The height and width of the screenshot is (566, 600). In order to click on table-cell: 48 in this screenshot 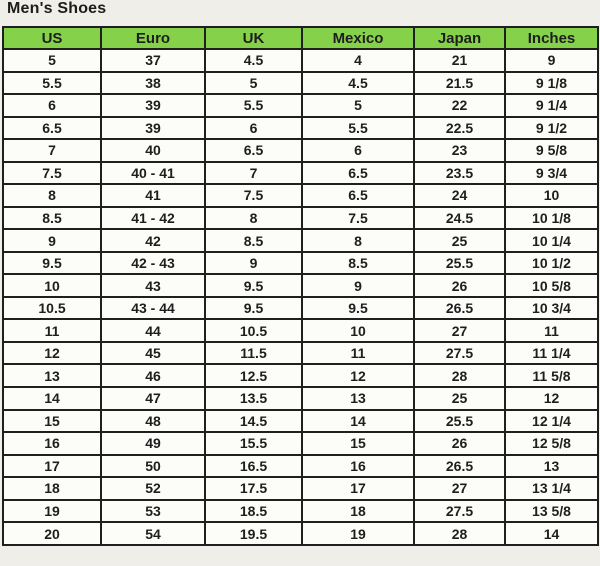, I will do `click(153, 421)`.